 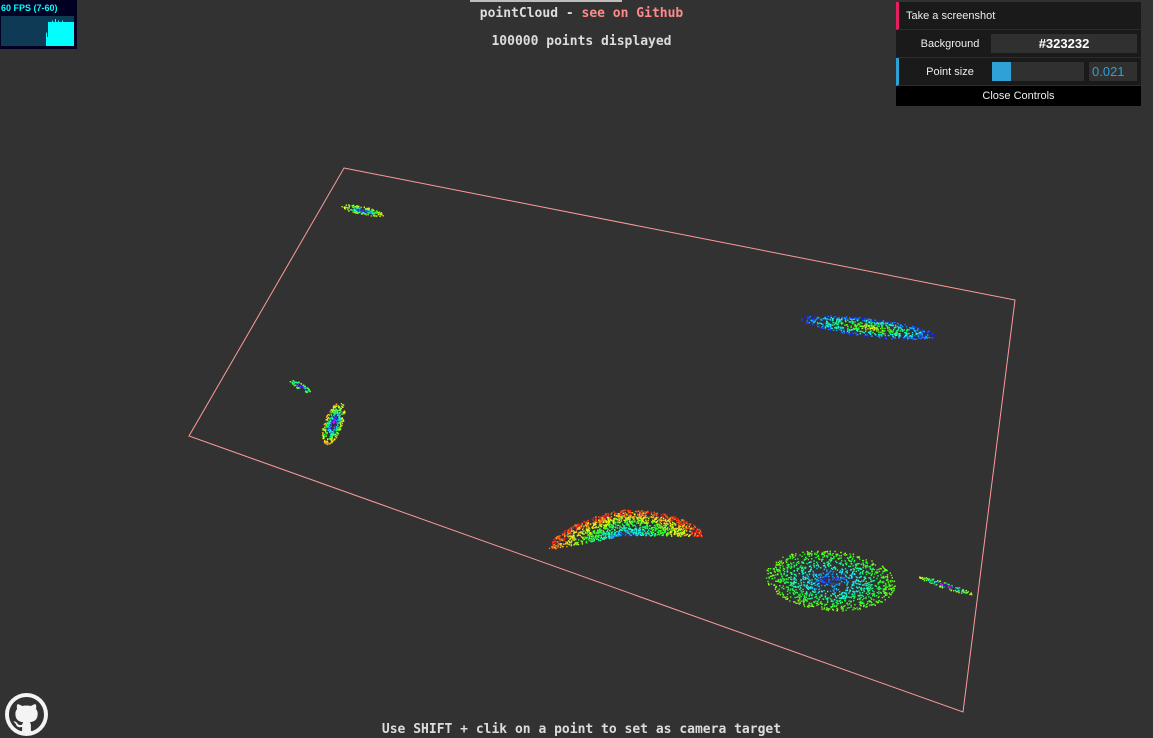 I want to click on point-size-label: Point size, so click(x=950, y=72).